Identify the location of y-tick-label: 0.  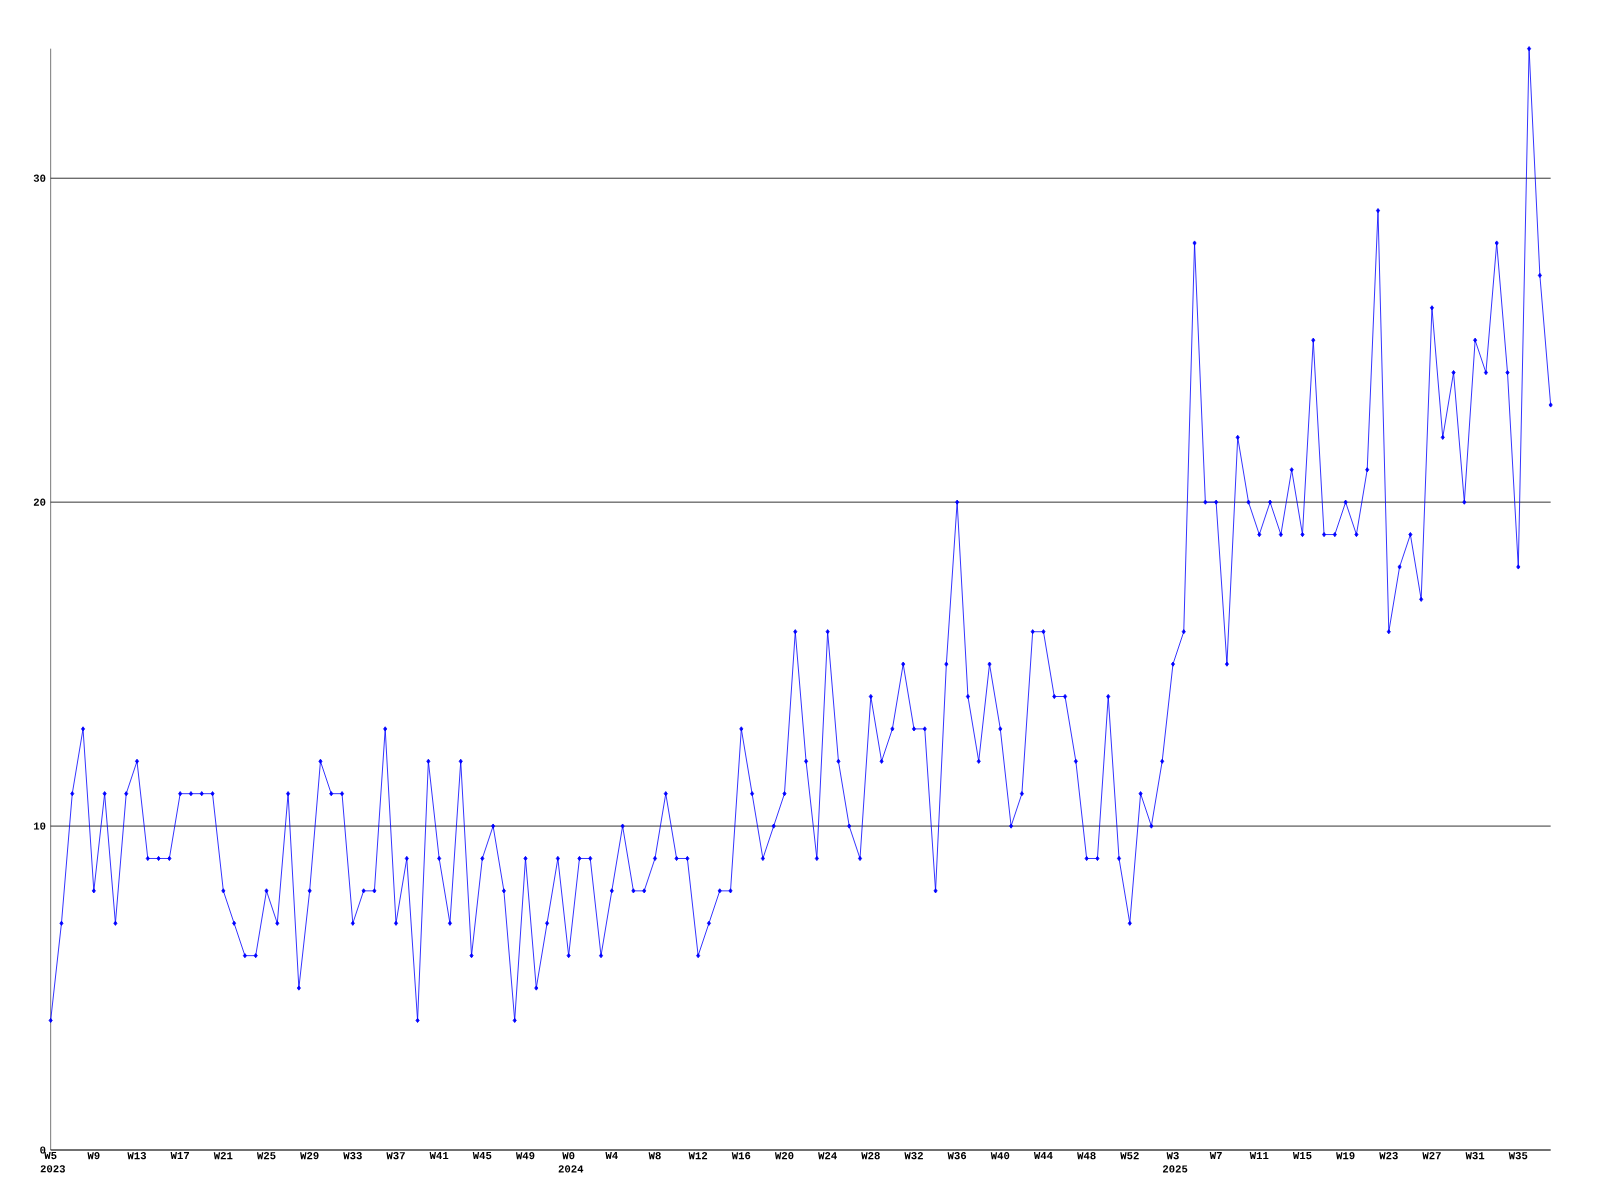
(43, 1150).